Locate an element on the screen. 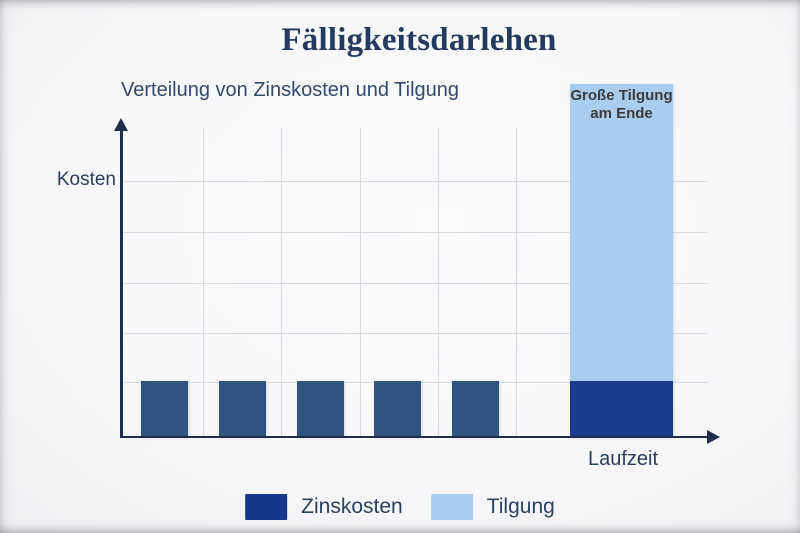  y-axis-line is located at coordinates (121, 284).